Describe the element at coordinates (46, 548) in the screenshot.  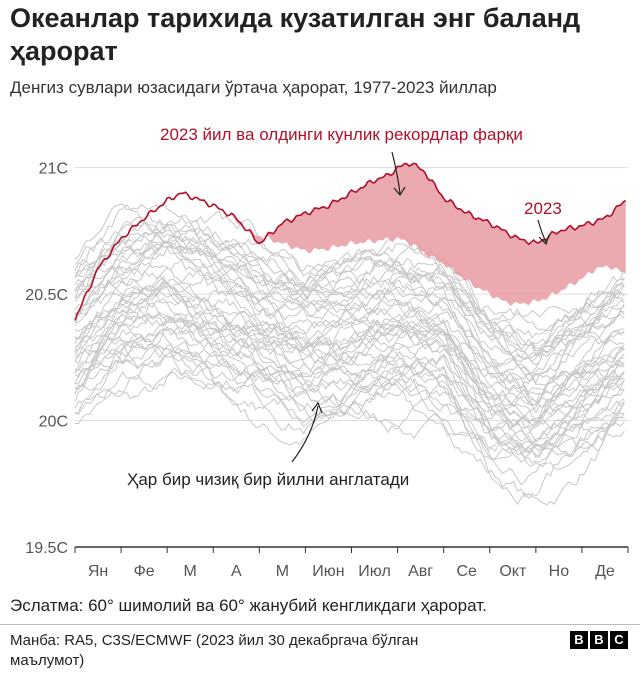
I see `y-tick-label: 19.5C` at that location.